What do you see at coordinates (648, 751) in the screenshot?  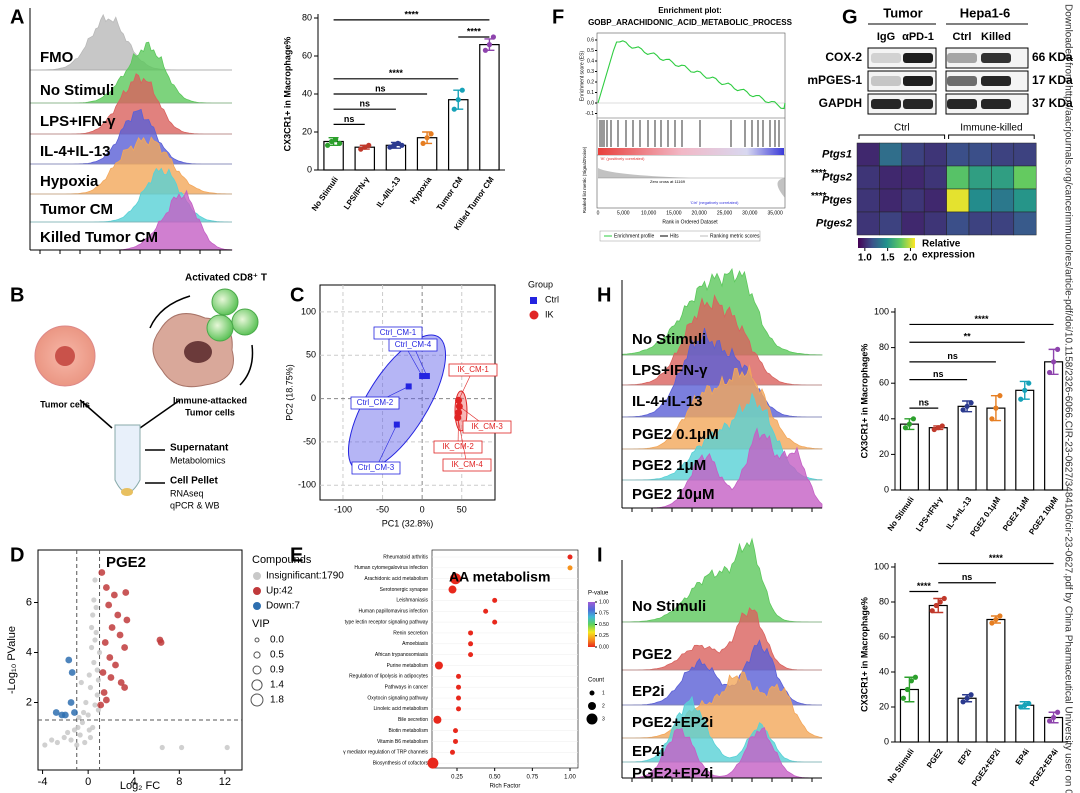 I see `histogram-label: EP4i` at bounding box center [648, 751].